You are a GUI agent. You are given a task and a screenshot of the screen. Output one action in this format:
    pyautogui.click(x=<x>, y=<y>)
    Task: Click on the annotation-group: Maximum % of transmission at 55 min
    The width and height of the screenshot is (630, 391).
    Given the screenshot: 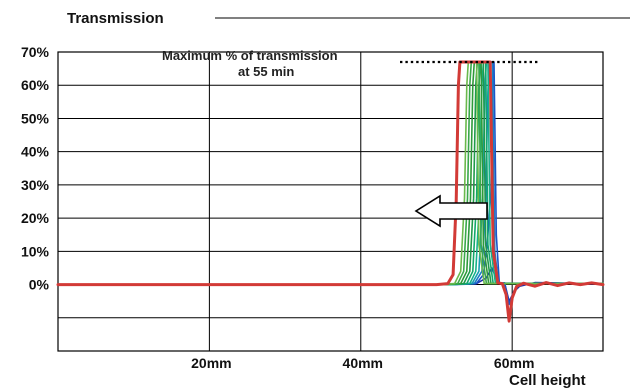 What is the action you would take?
    pyautogui.click(x=351, y=63)
    